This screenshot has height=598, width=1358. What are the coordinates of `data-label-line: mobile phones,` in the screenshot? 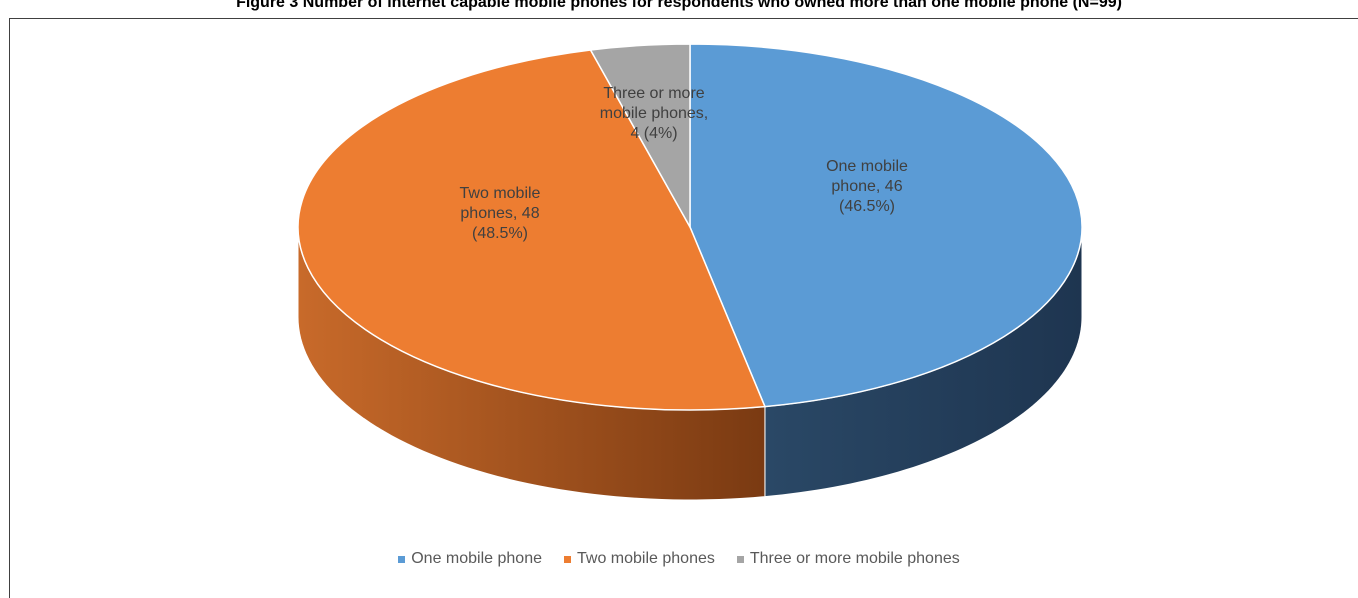 It's located at (654, 113).